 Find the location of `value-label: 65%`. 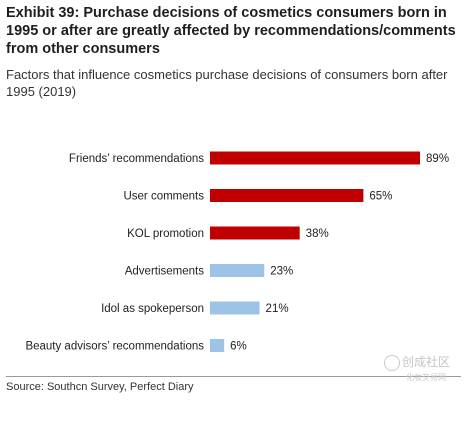

value-label: 65% is located at coordinates (380, 197).